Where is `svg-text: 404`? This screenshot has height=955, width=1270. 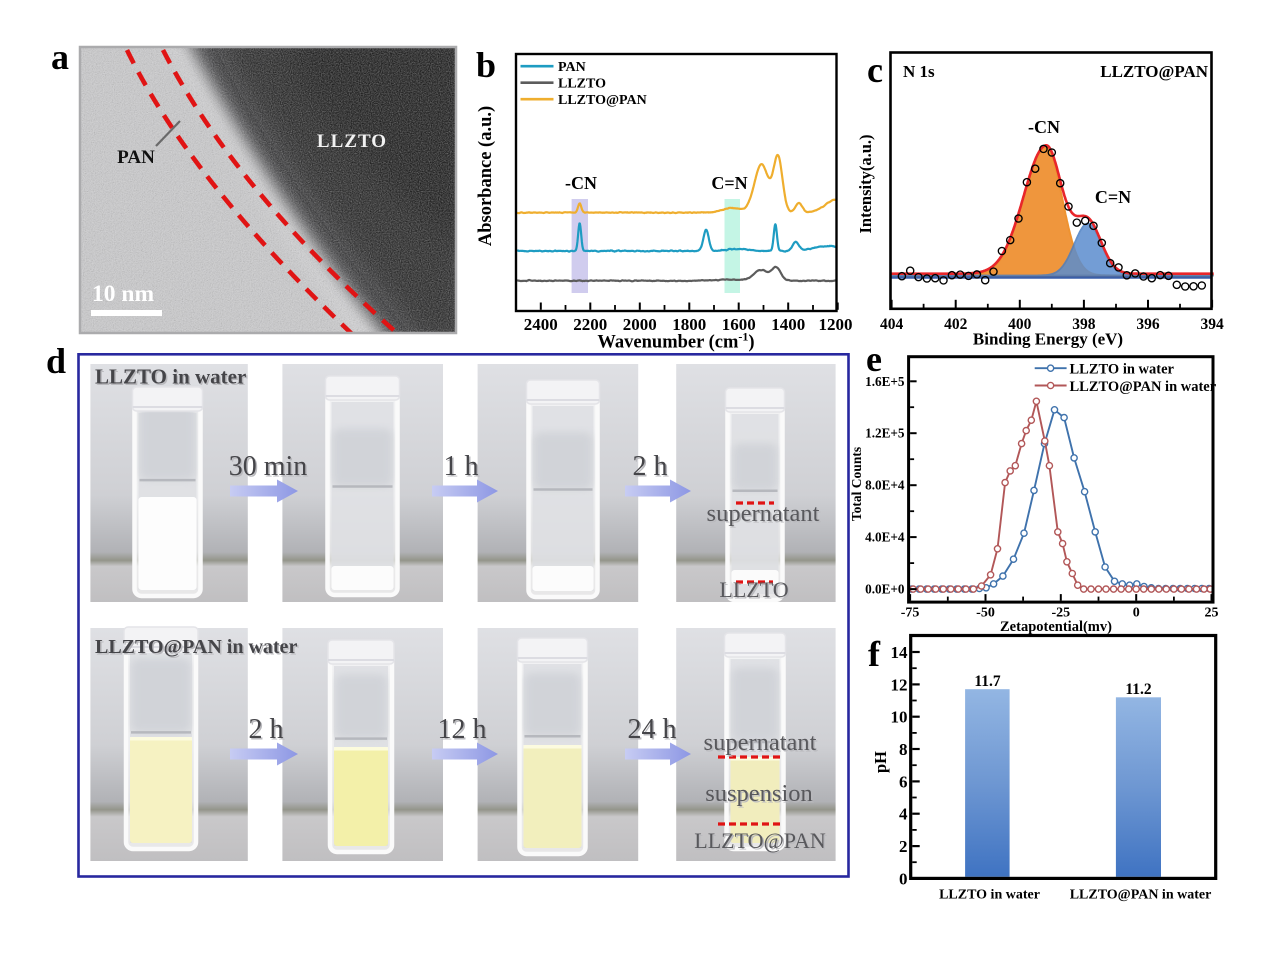
svg-text: 404 is located at coordinates (892, 324).